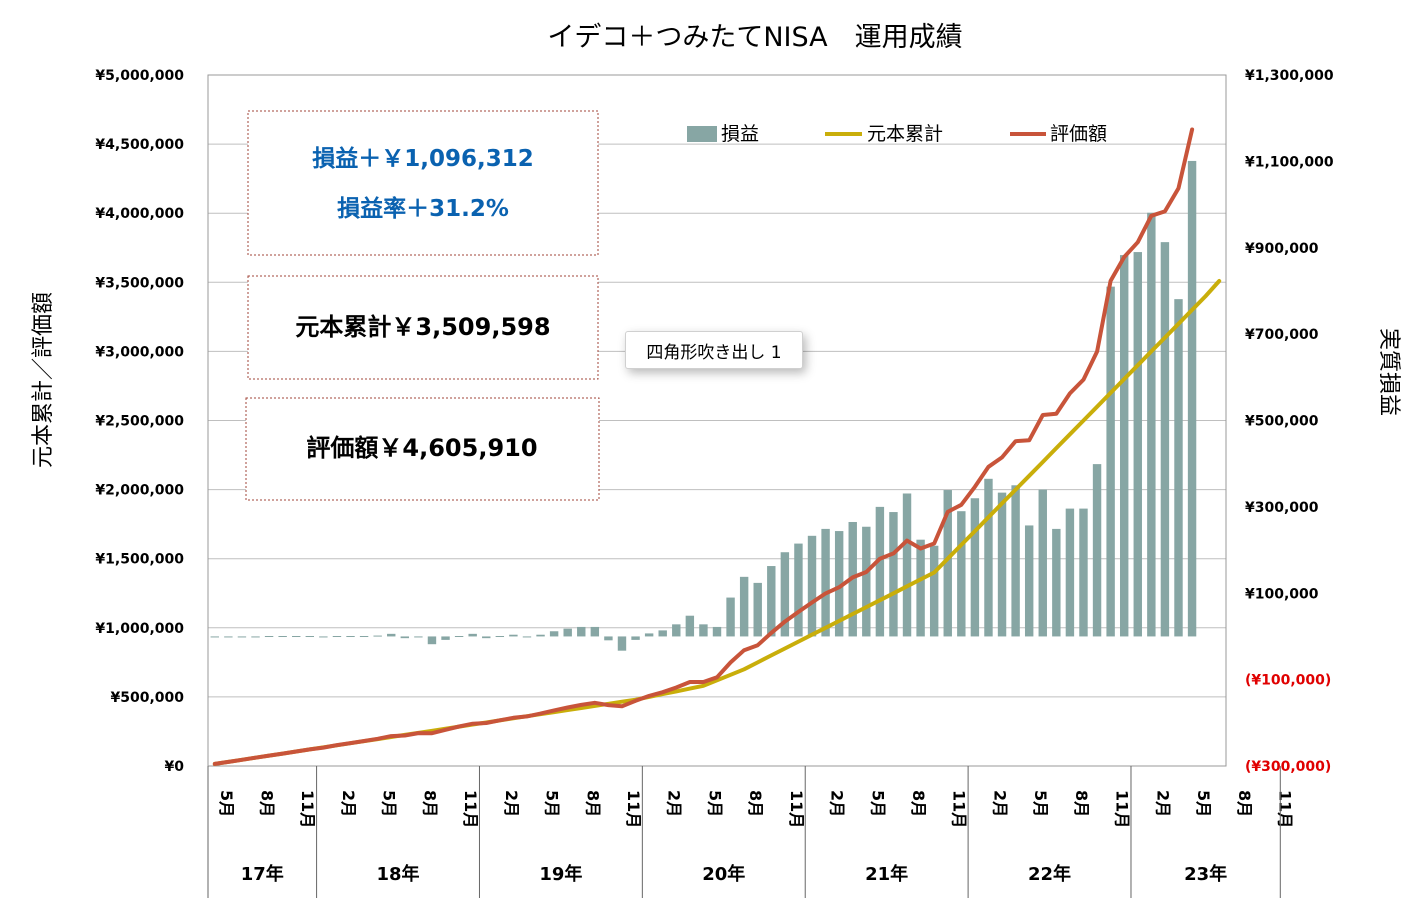  What do you see at coordinates (1078, 134) in the screenshot?
I see `legend-label-valuation: 評価額` at bounding box center [1078, 134].